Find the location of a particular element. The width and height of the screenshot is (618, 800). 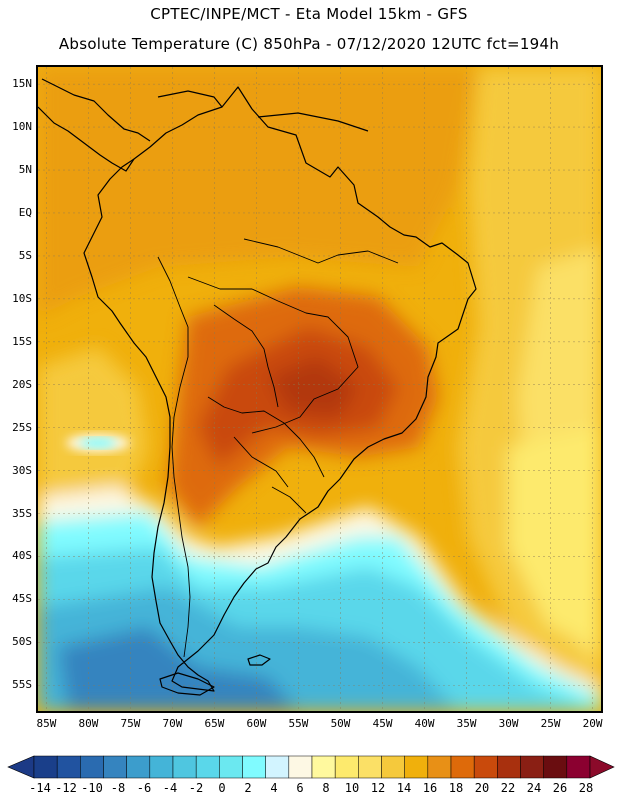

border-andes is located at coordinates (174, 457).